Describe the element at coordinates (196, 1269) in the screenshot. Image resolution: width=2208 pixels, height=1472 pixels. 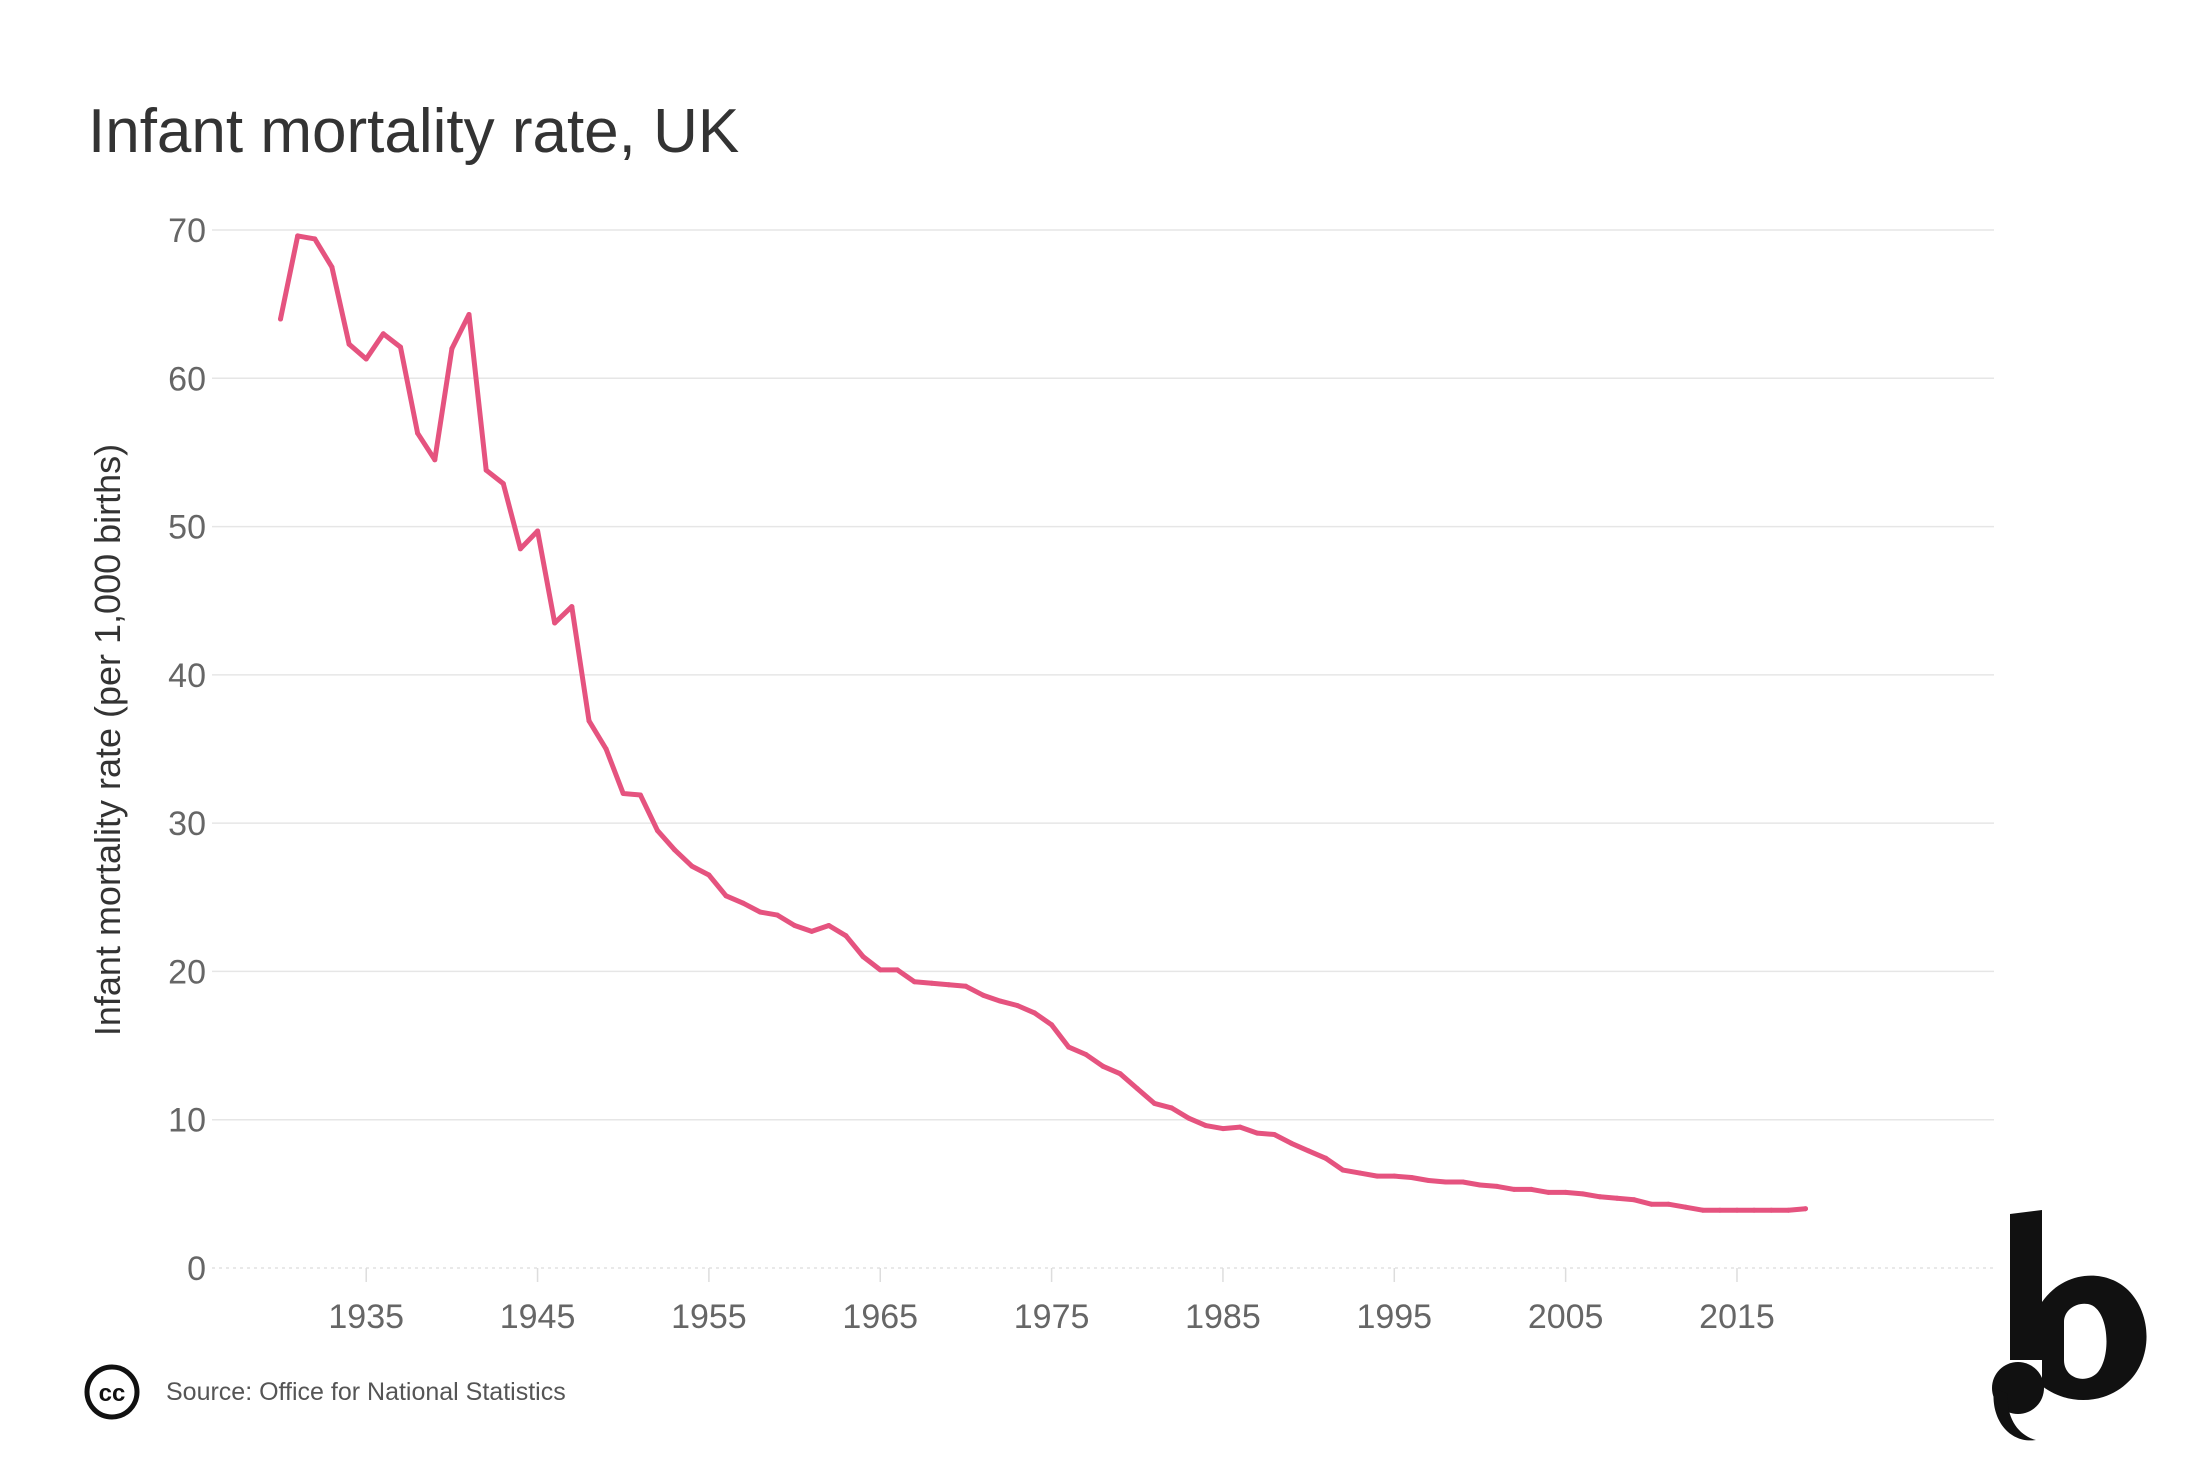
I see `y-tick-label: 0` at that location.